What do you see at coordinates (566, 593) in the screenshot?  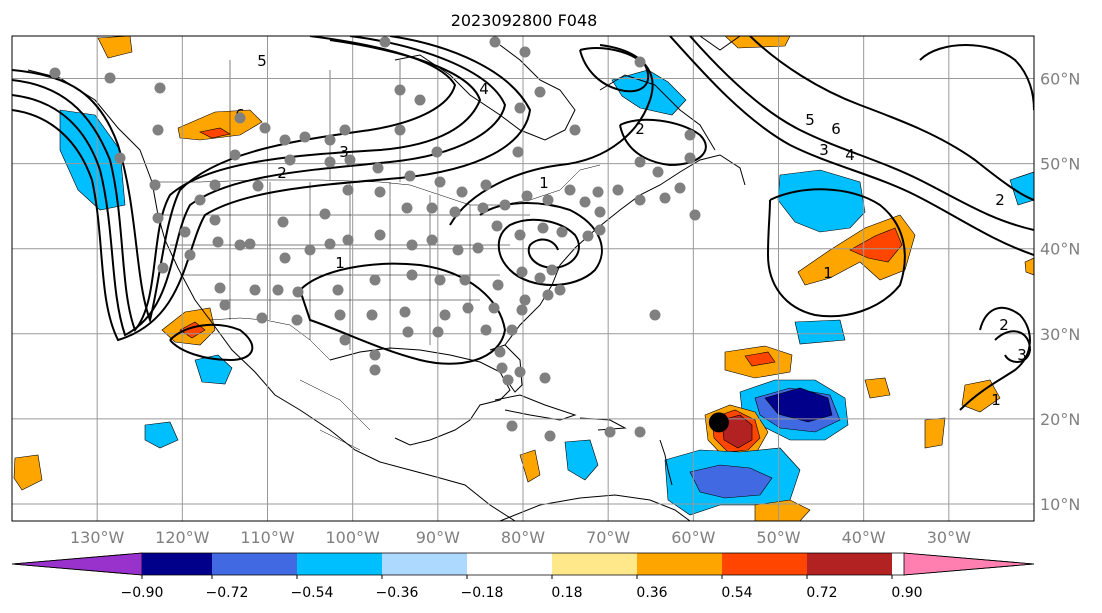 I see `colorbar-tick-label: 0.18` at bounding box center [566, 593].